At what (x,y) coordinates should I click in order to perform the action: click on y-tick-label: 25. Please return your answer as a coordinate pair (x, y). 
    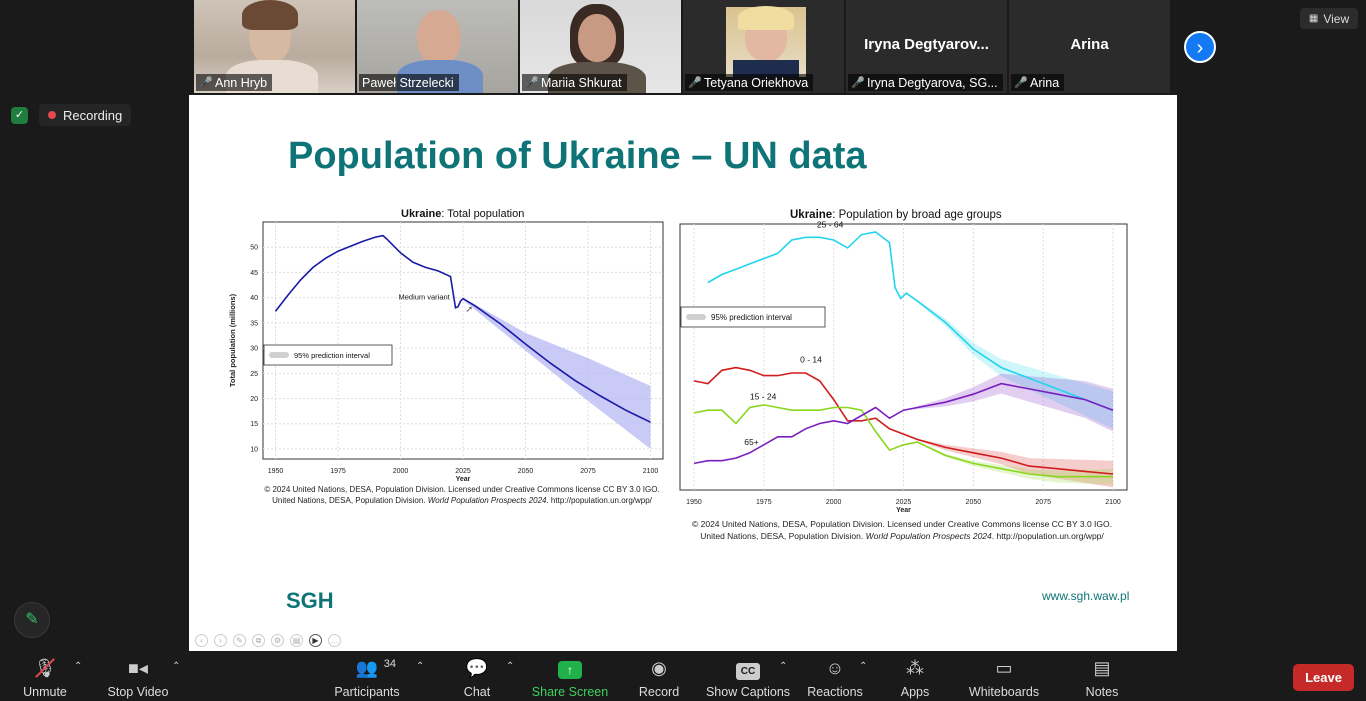
    Looking at the image, I should click on (254, 374).